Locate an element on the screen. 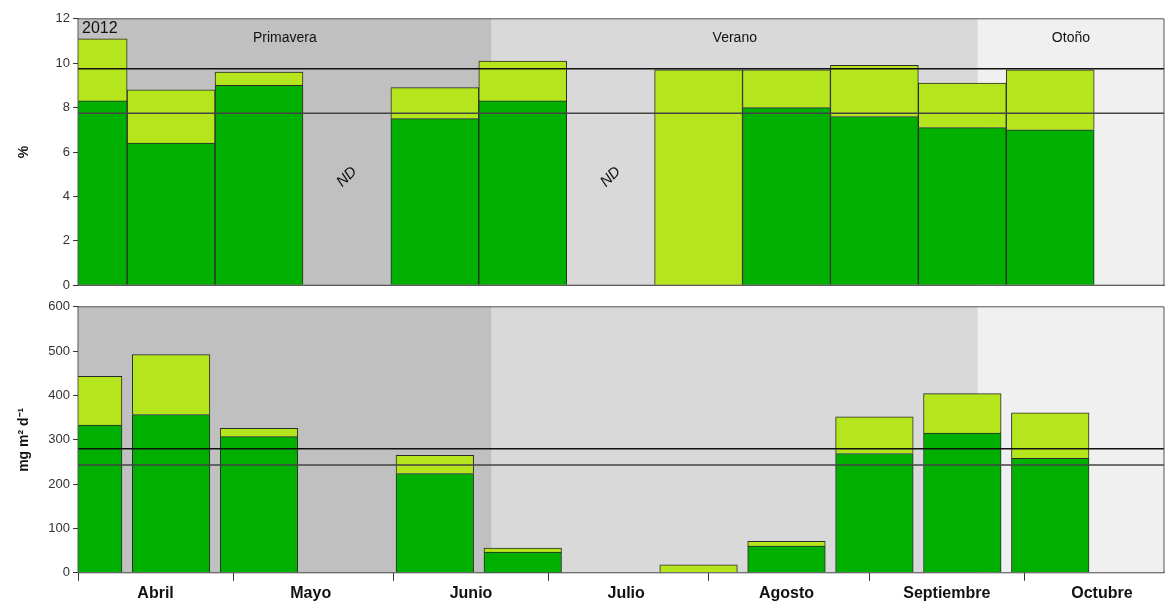 The height and width of the screenshot is (610, 1174). x-tick-label: Junio is located at coordinates (471, 592).